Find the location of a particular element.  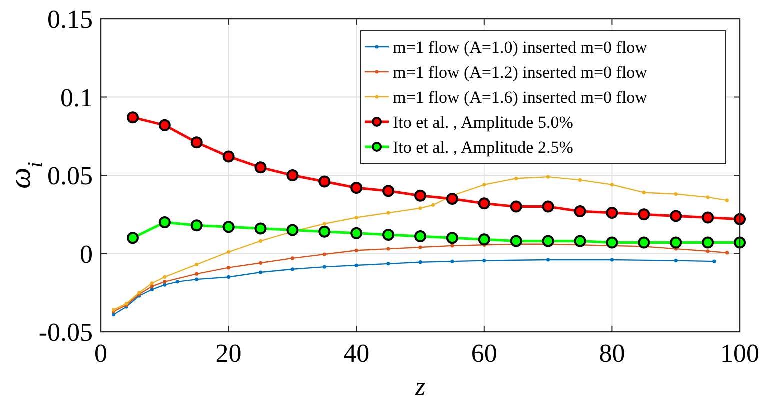

legend-label: m=1 flow (A=1.2) inserted m=0 flow is located at coordinates (520, 72).